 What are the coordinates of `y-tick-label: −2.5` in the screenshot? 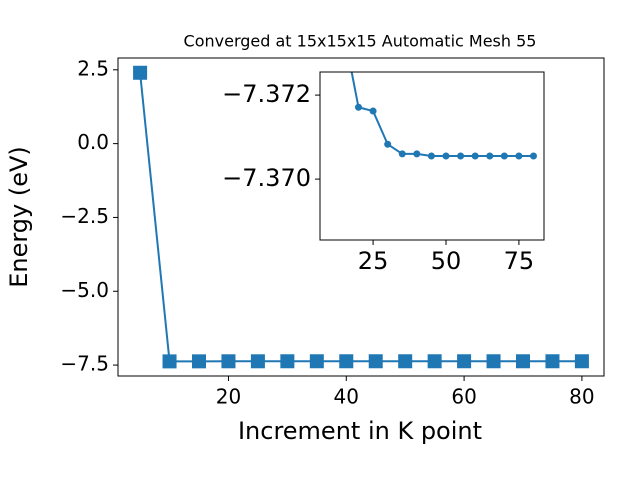 It's located at (84, 216).